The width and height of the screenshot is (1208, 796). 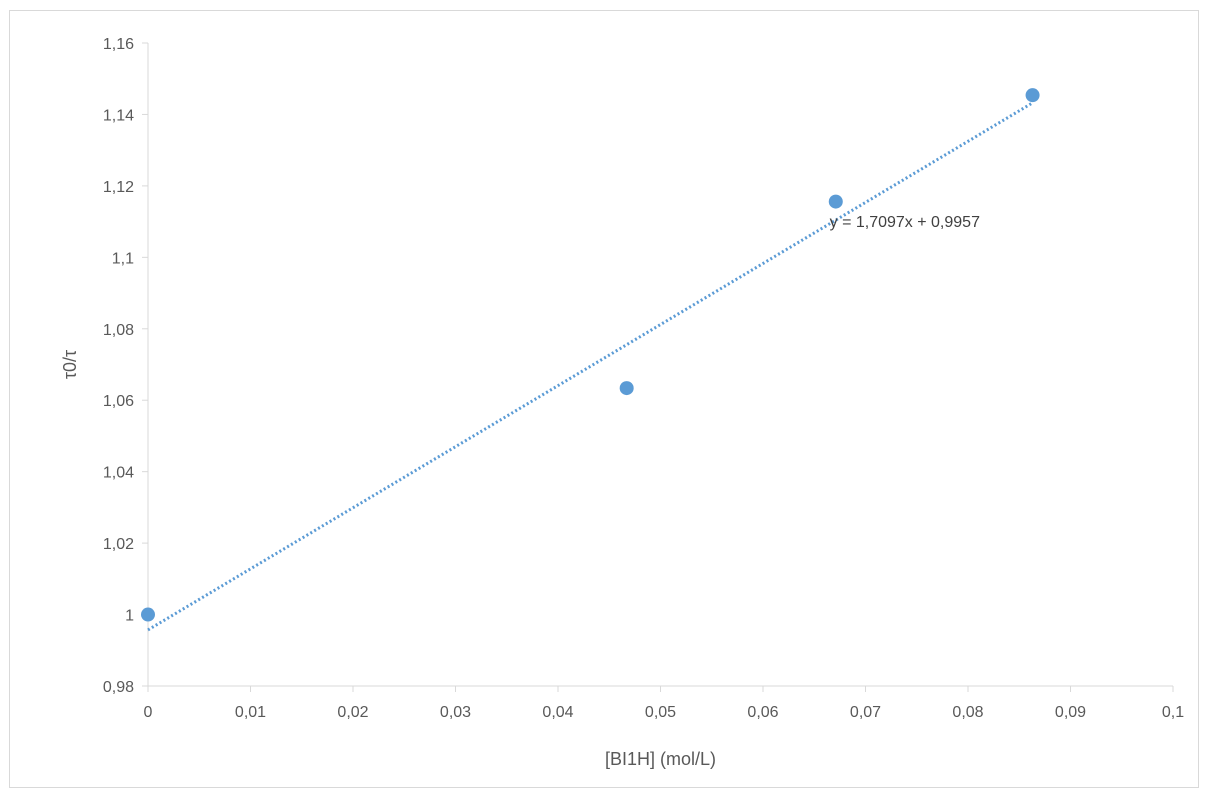 What do you see at coordinates (118, 115) in the screenshot?
I see `y-tick-label: 1,14` at bounding box center [118, 115].